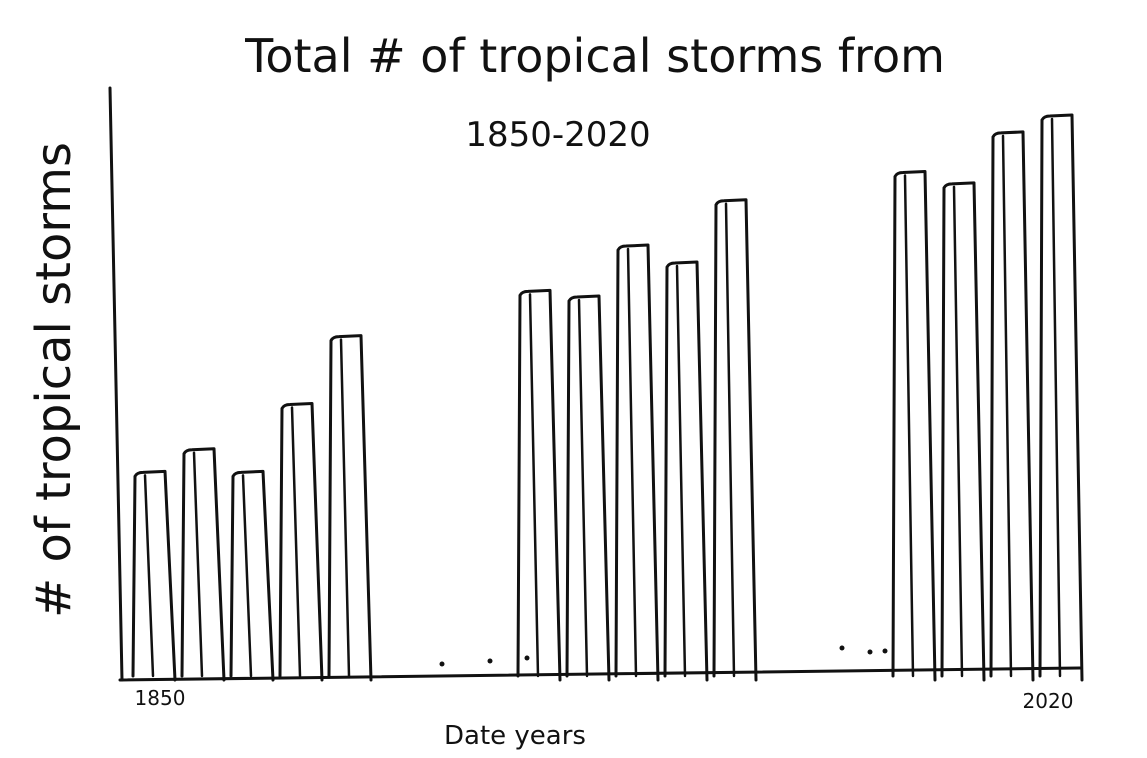  I want to click on chart-title: Total # of tropical storms from, so click(594, 56).